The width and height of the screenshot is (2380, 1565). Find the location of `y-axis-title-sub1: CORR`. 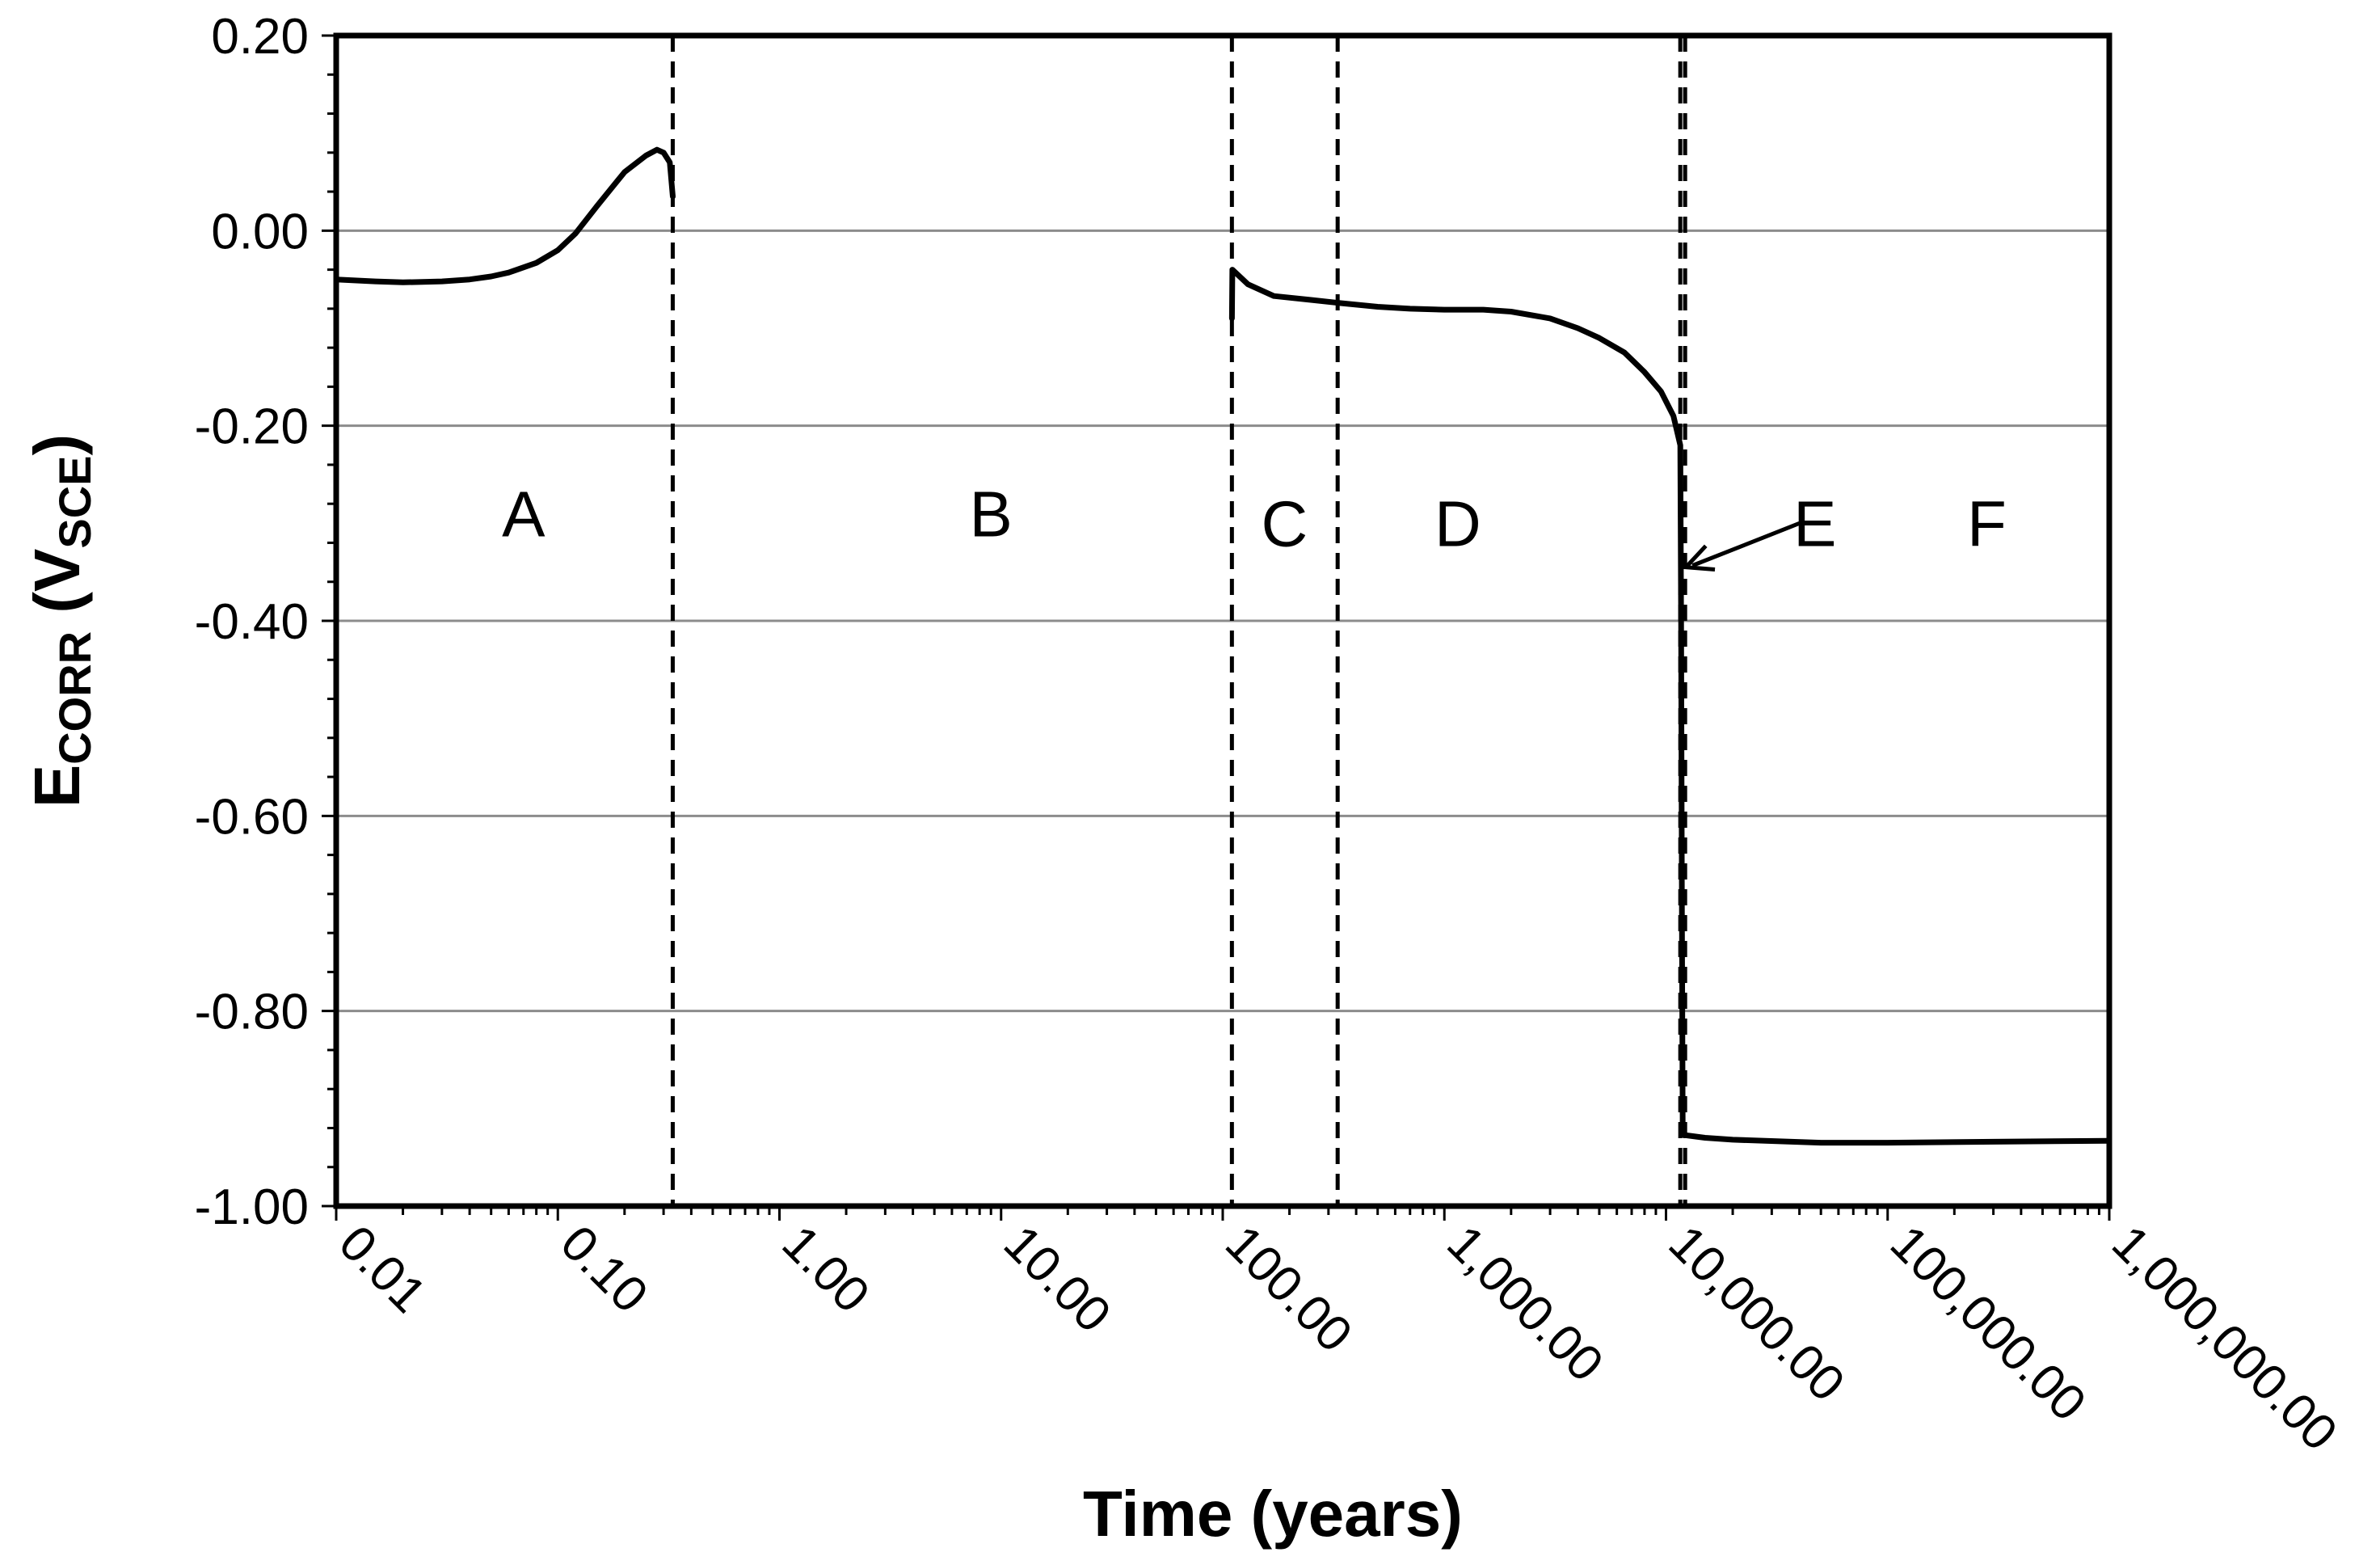

y-axis-title-sub1: CORR is located at coordinates (74, 698).